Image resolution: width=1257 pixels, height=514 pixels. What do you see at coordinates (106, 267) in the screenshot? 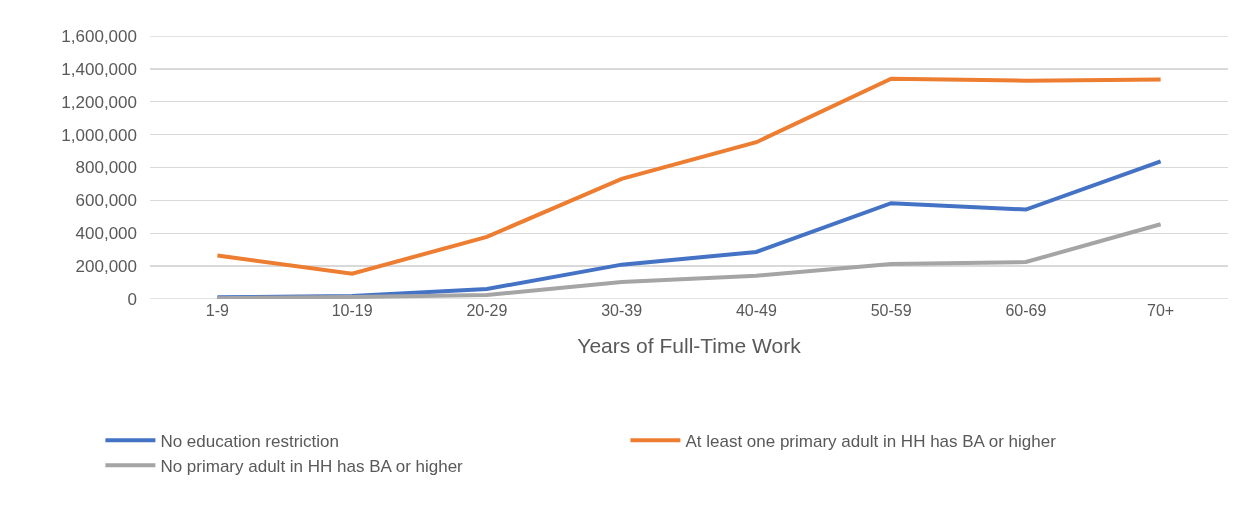
I see `y-tick-label: 200,000` at bounding box center [106, 267].